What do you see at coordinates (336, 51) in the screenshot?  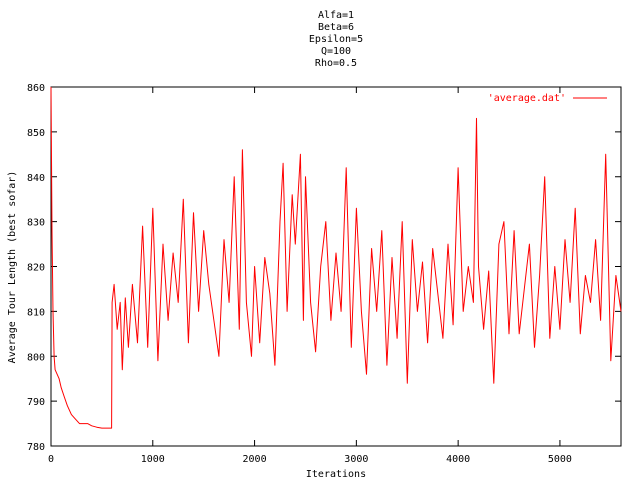 I see `title-line: Q=100` at bounding box center [336, 51].